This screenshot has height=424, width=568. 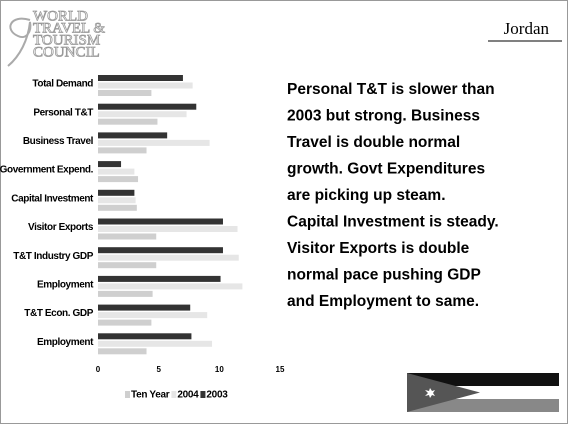 What do you see at coordinates (58, 313) in the screenshot?
I see `y-tick-label: T&T Econ. GDP` at bounding box center [58, 313].